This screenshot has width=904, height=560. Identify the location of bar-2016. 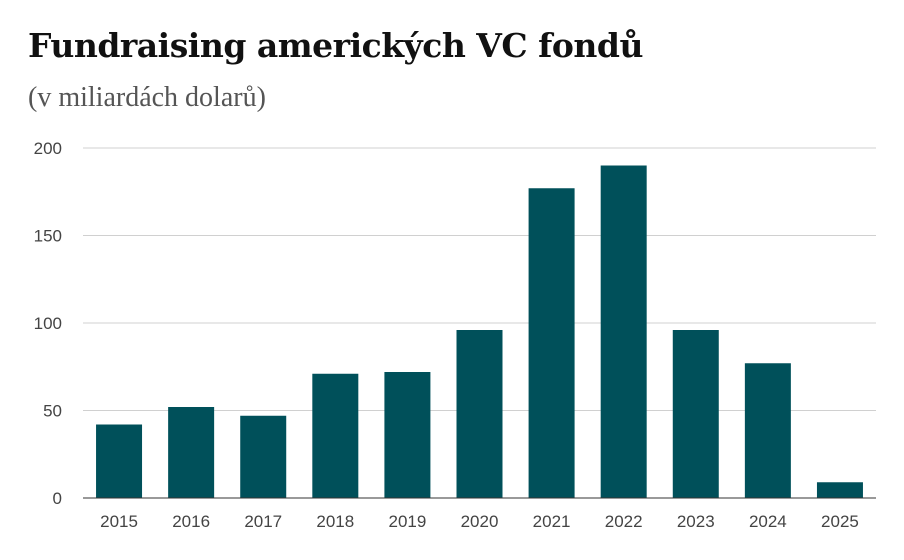
(191, 452).